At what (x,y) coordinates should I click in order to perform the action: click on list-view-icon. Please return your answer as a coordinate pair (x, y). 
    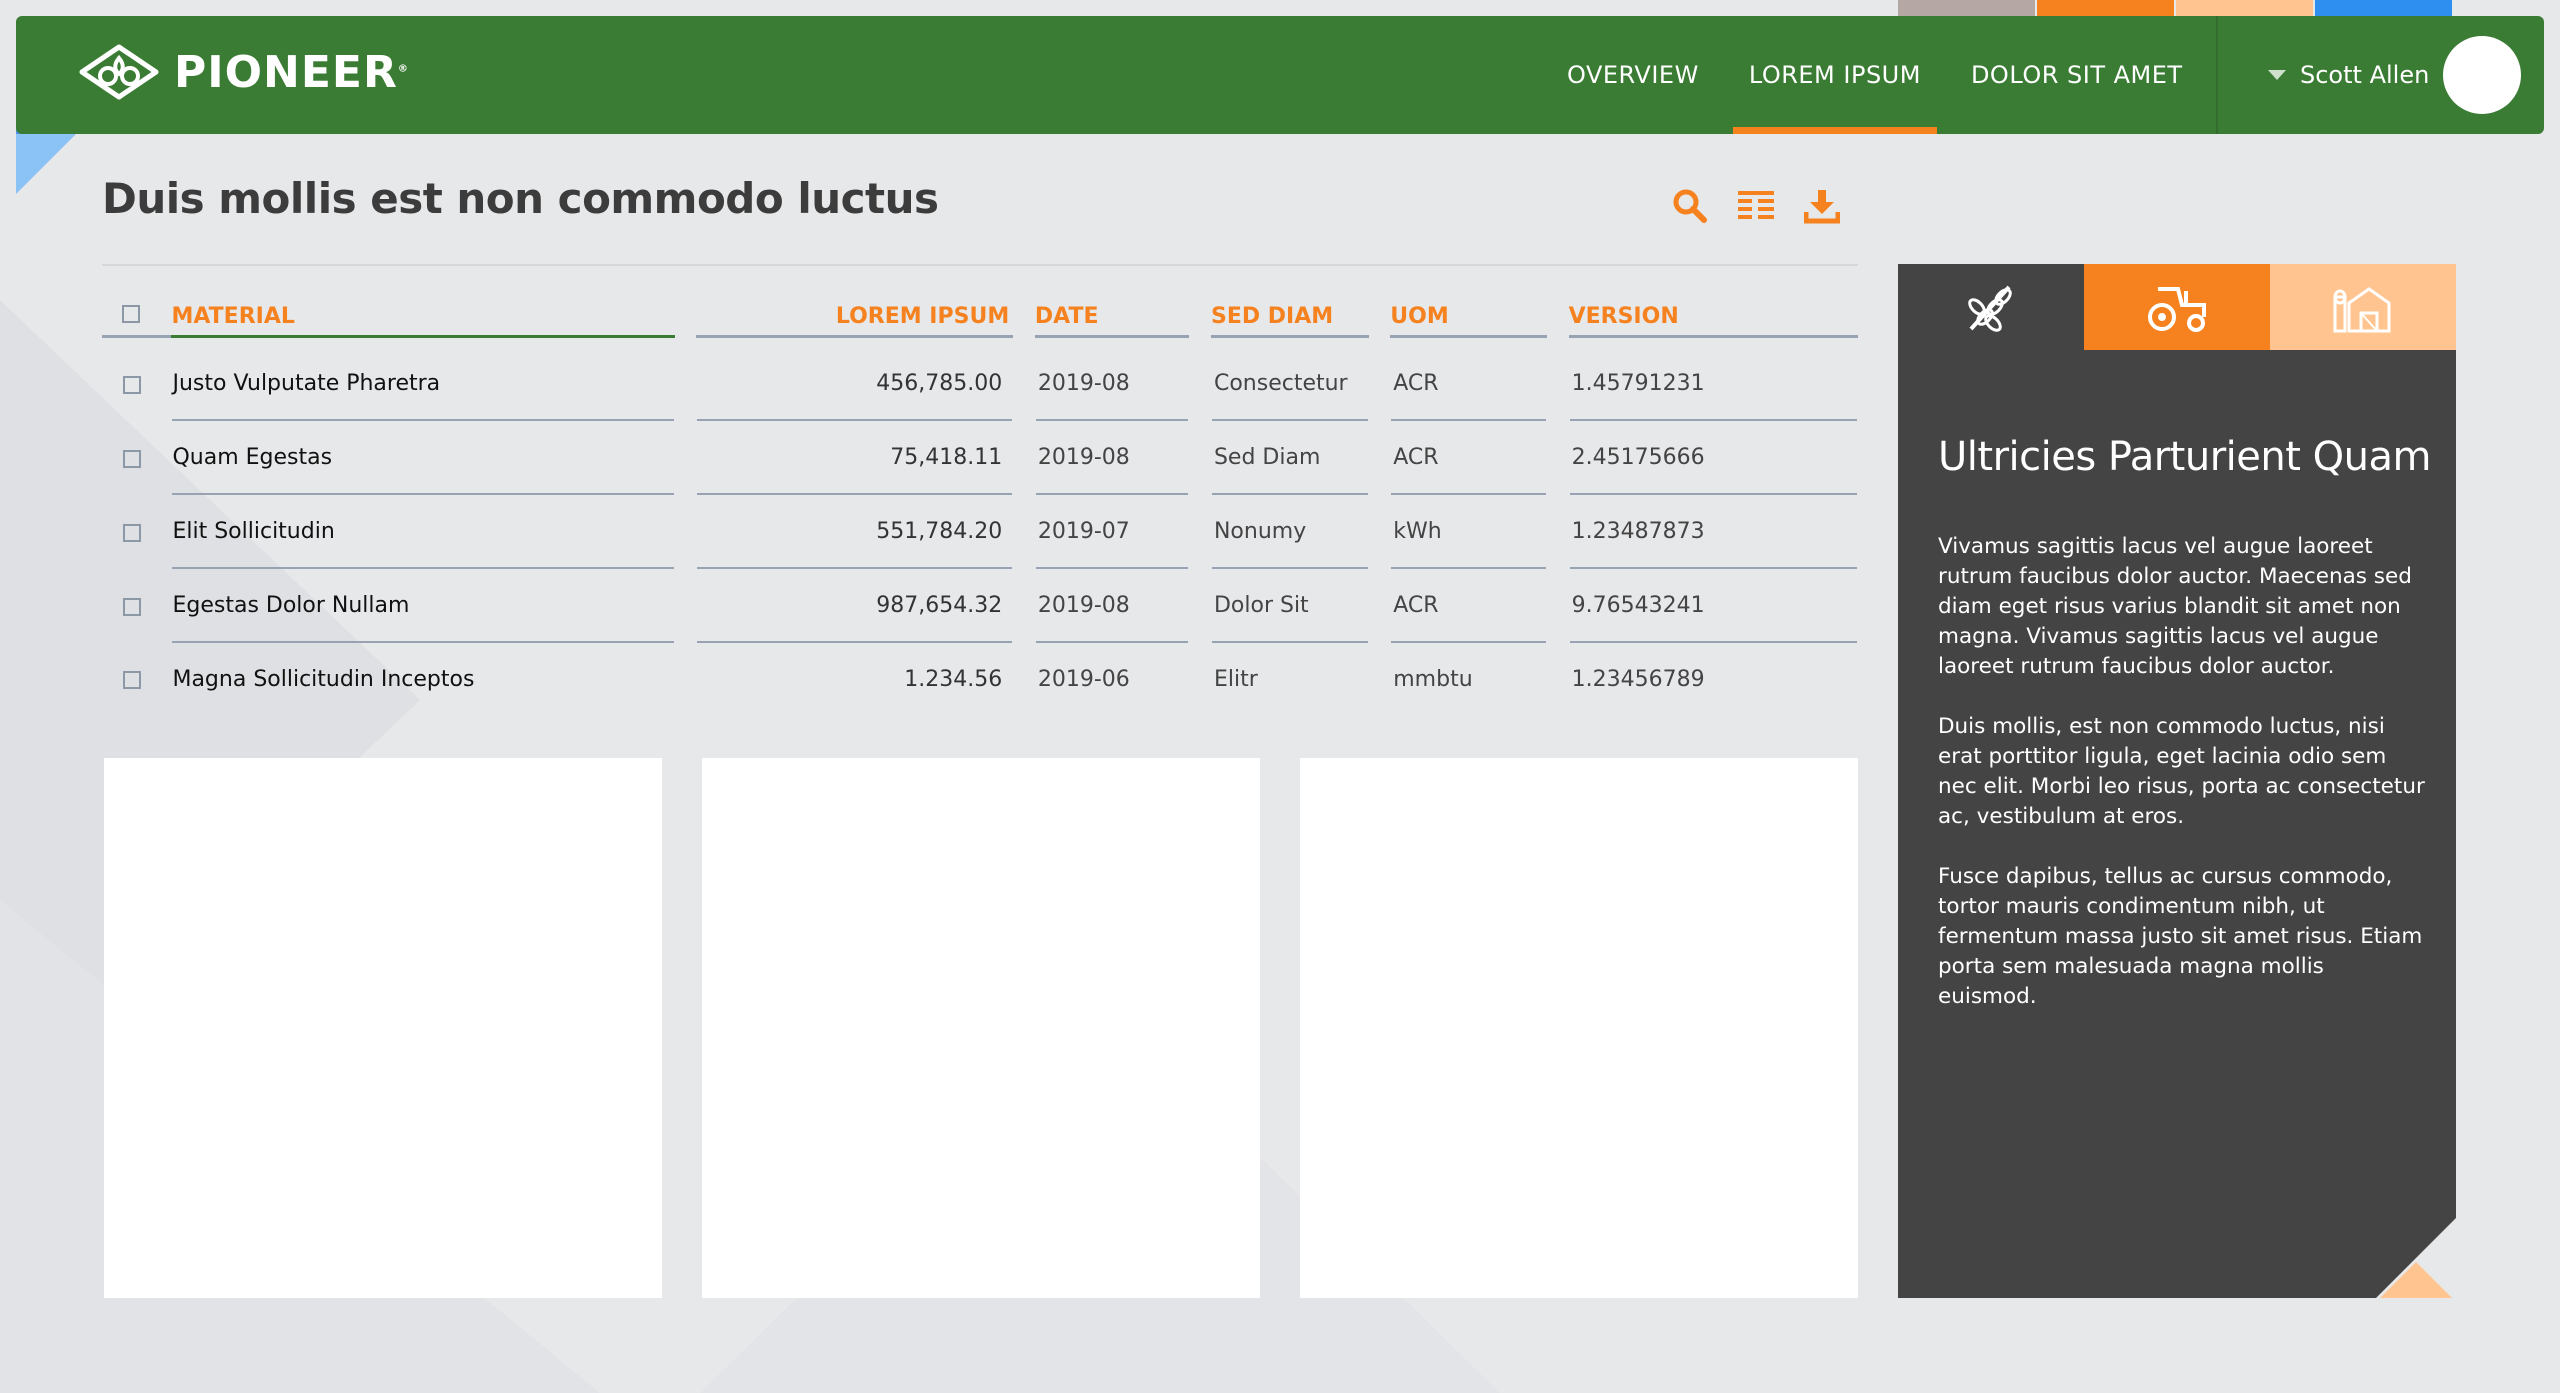
    Looking at the image, I should click on (1756, 205).